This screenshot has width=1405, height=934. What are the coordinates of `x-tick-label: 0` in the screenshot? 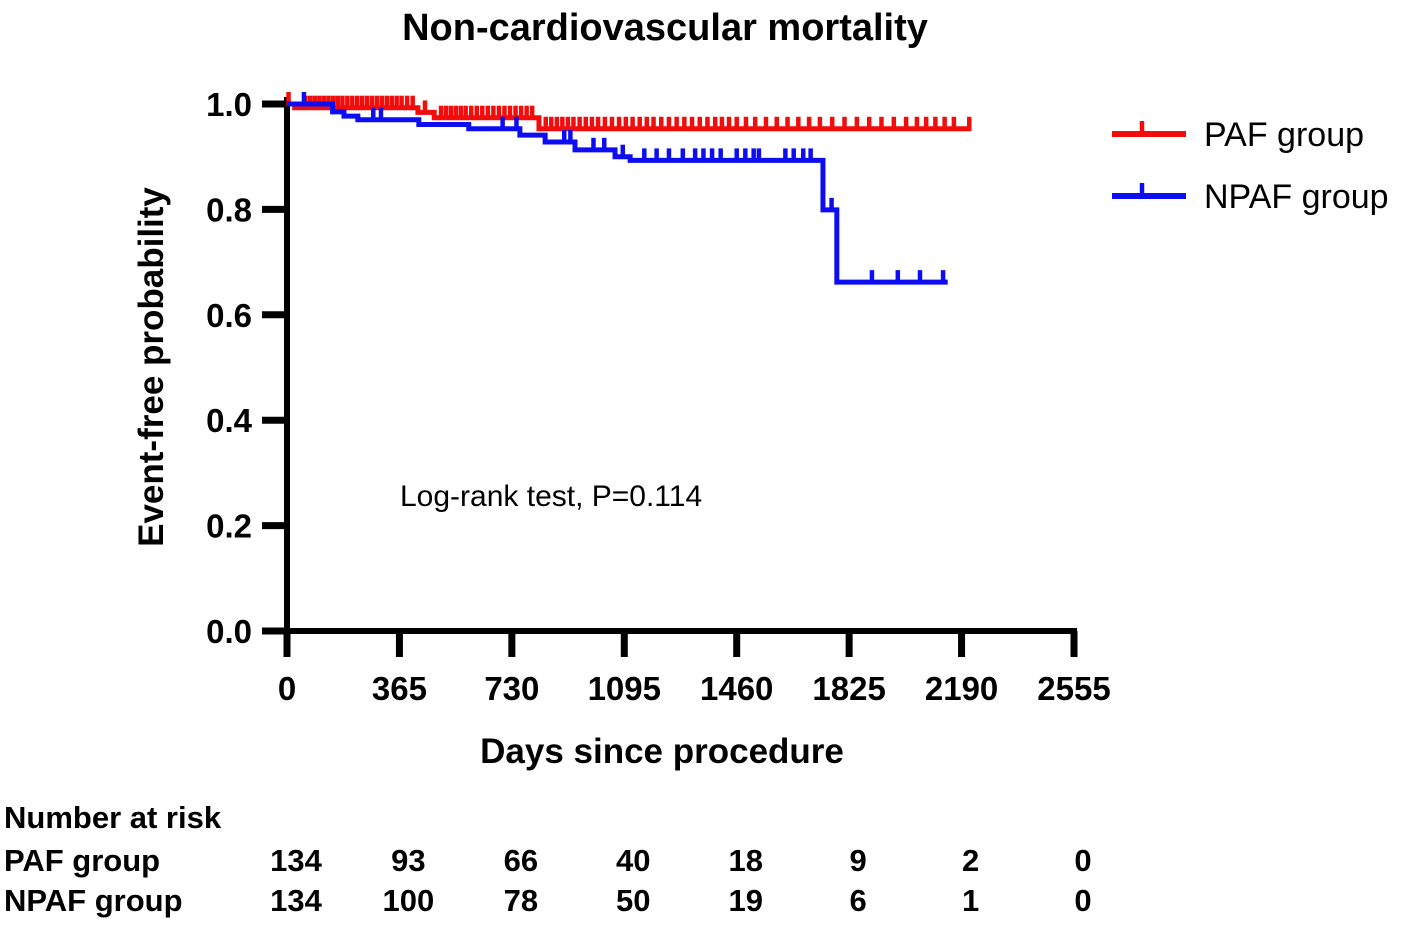 It's located at (287, 688).